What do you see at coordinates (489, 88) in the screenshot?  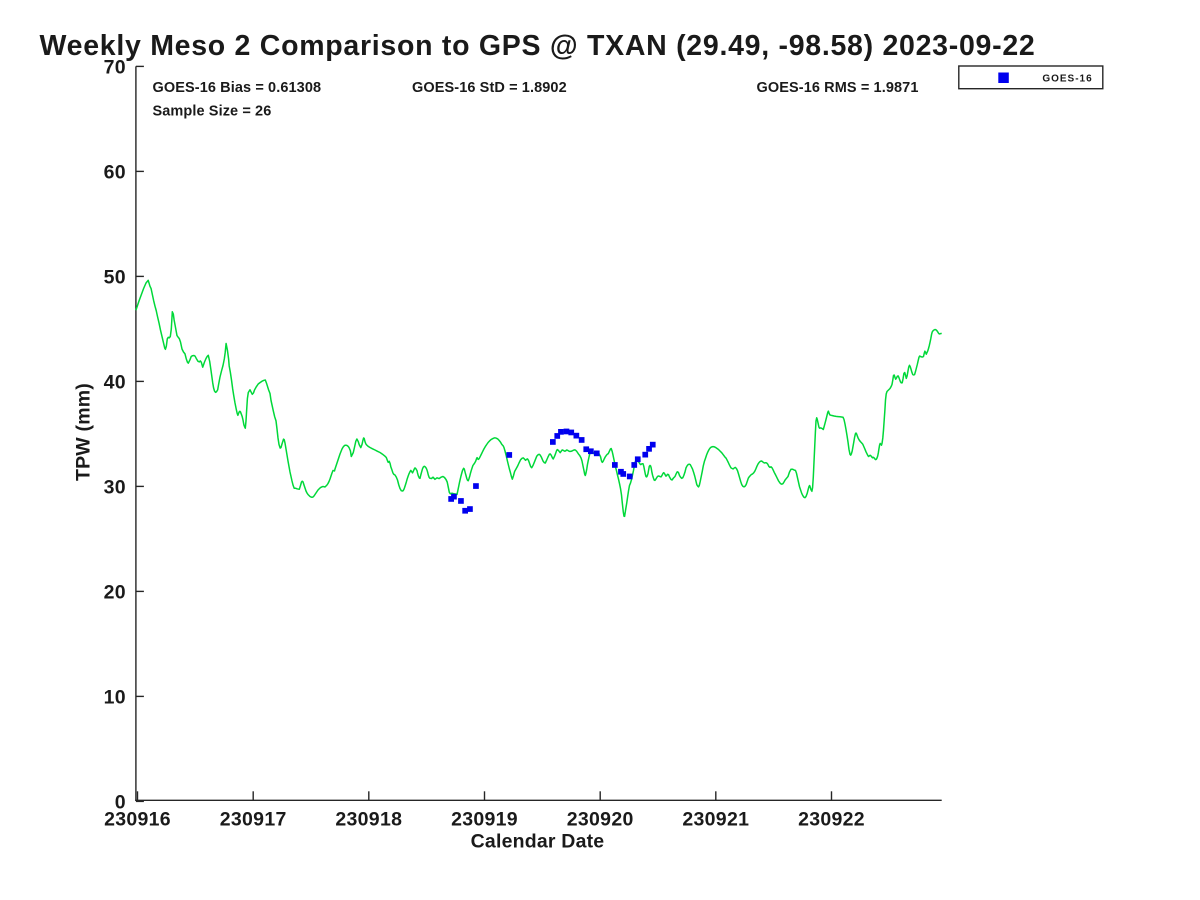 I see `svg-text: GOES-16 StD = 1.8902` at bounding box center [489, 88].